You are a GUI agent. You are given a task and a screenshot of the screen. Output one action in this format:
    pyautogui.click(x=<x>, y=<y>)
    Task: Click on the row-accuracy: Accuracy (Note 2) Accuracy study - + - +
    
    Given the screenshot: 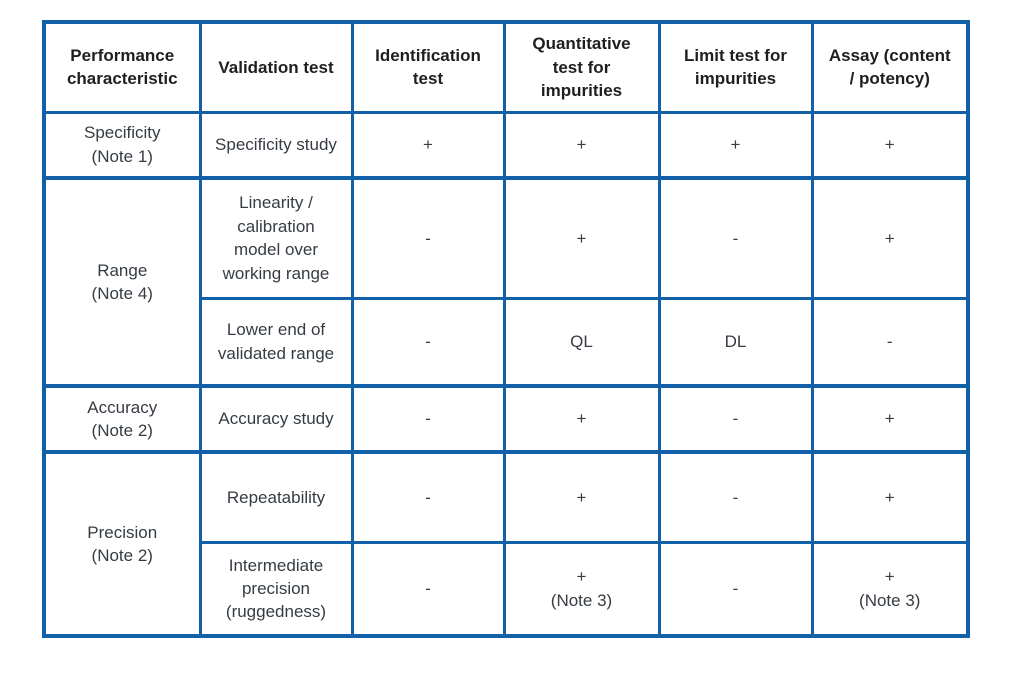 What is the action you would take?
    pyautogui.click(x=506, y=419)
    